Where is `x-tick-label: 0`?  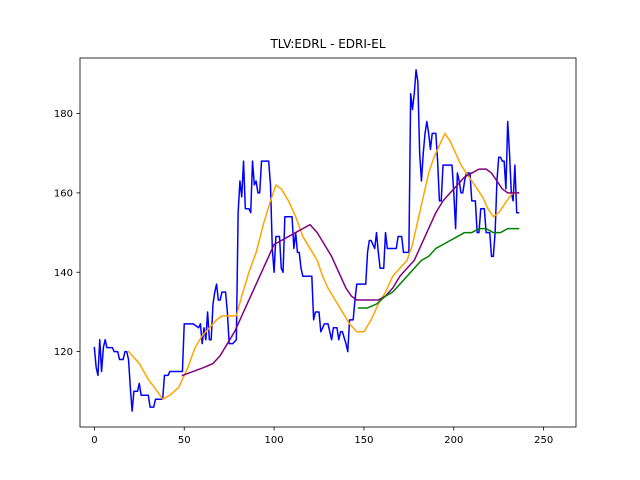
x-tick-label: 0 is located at coordinates (94, 440).